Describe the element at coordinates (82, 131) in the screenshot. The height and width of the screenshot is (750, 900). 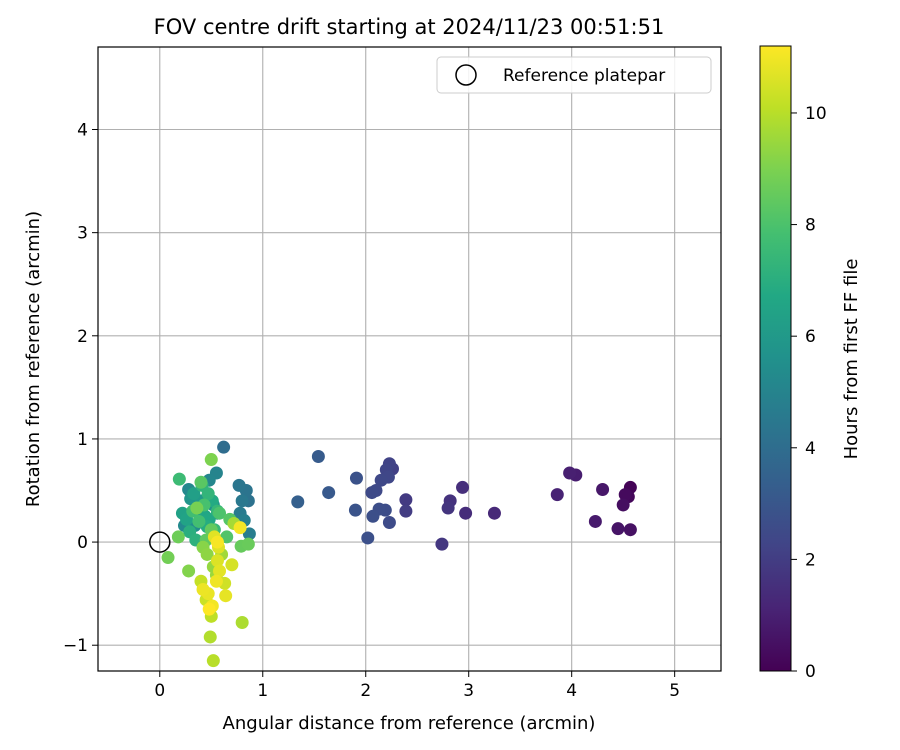
I see `y-tick-label: 4` at that location.